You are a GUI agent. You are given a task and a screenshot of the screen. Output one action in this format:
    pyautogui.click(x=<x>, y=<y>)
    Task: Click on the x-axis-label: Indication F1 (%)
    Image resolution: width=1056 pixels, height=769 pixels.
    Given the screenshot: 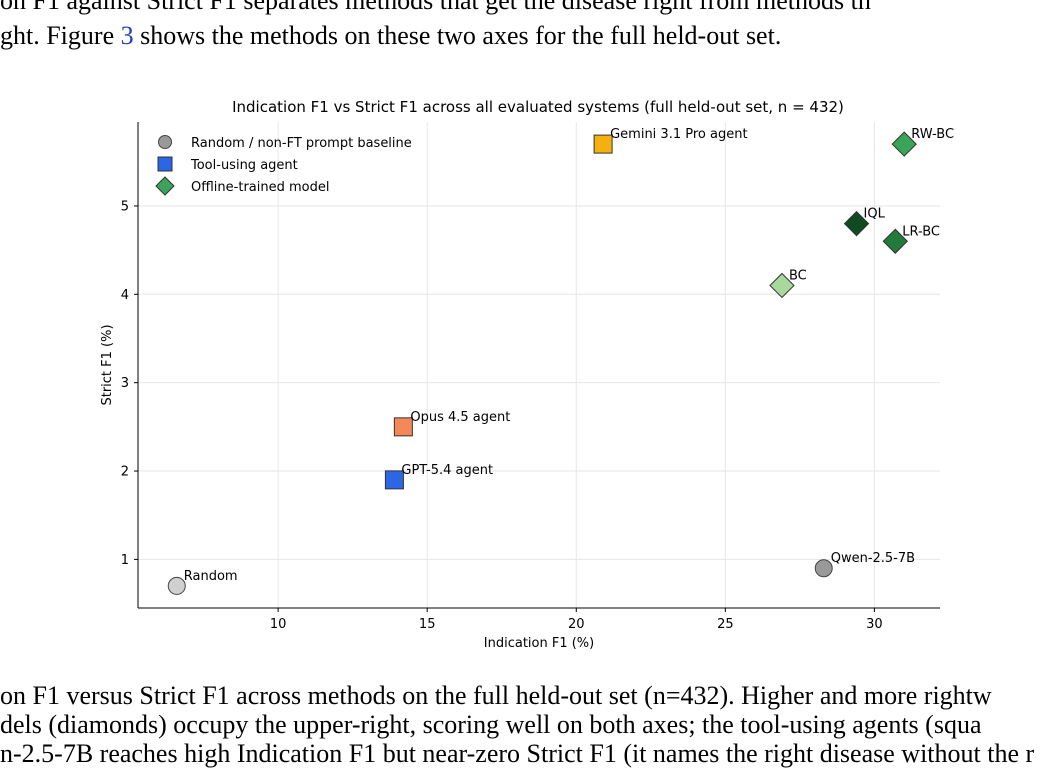 What is the action you would take?
    pyautogui.click(x=539, y=643)
    